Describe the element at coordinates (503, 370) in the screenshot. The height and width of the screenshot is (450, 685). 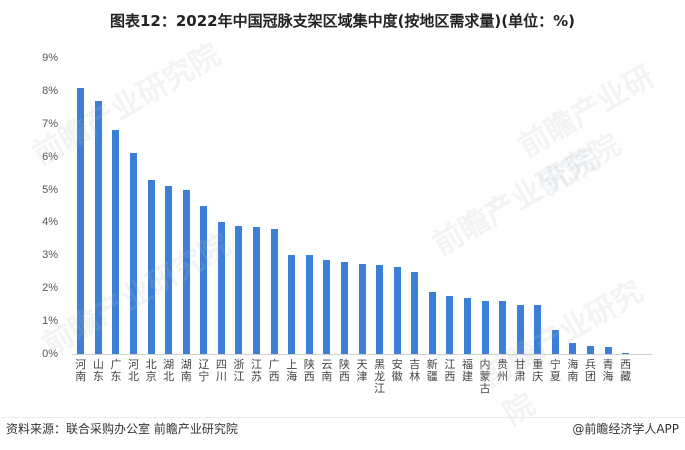
I see `x-tick-label: 贵州` at that location.